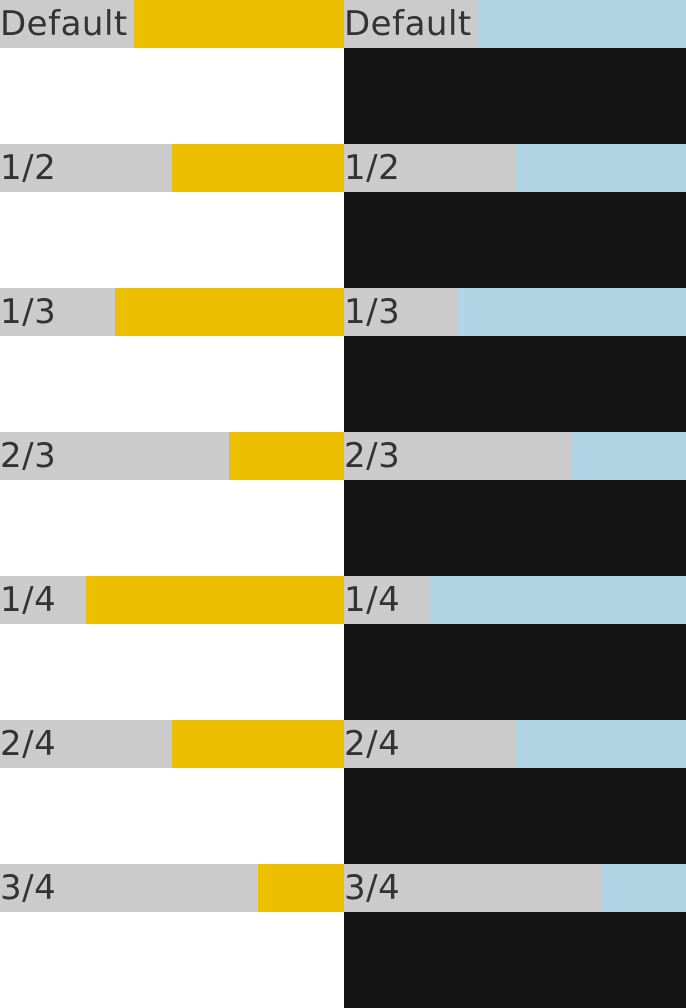 The height and width of the screenshot is (1008, 686). I want to click on light-row-label: 1/2, so click(86, 168).